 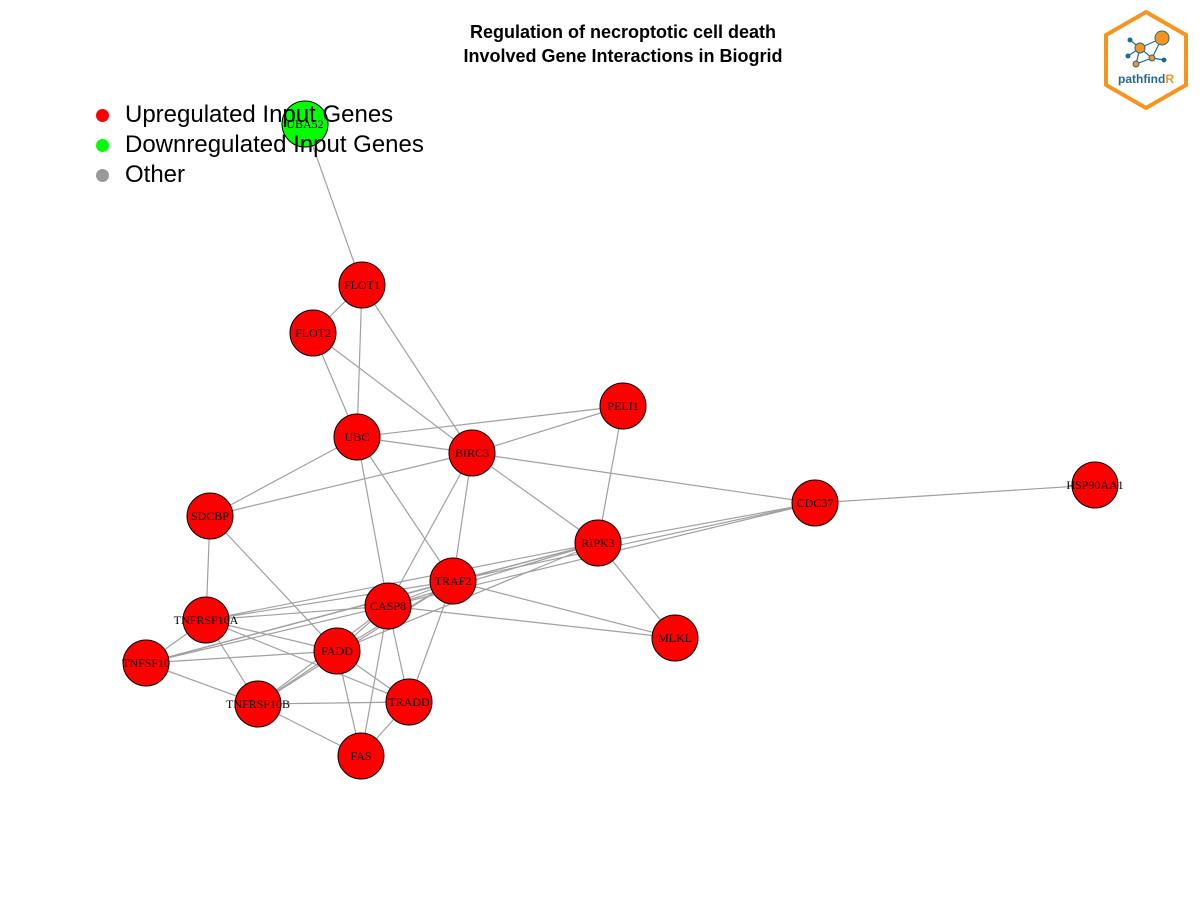 I want to click on logo-text-main: pathfind, so click(x=1141, y=79).